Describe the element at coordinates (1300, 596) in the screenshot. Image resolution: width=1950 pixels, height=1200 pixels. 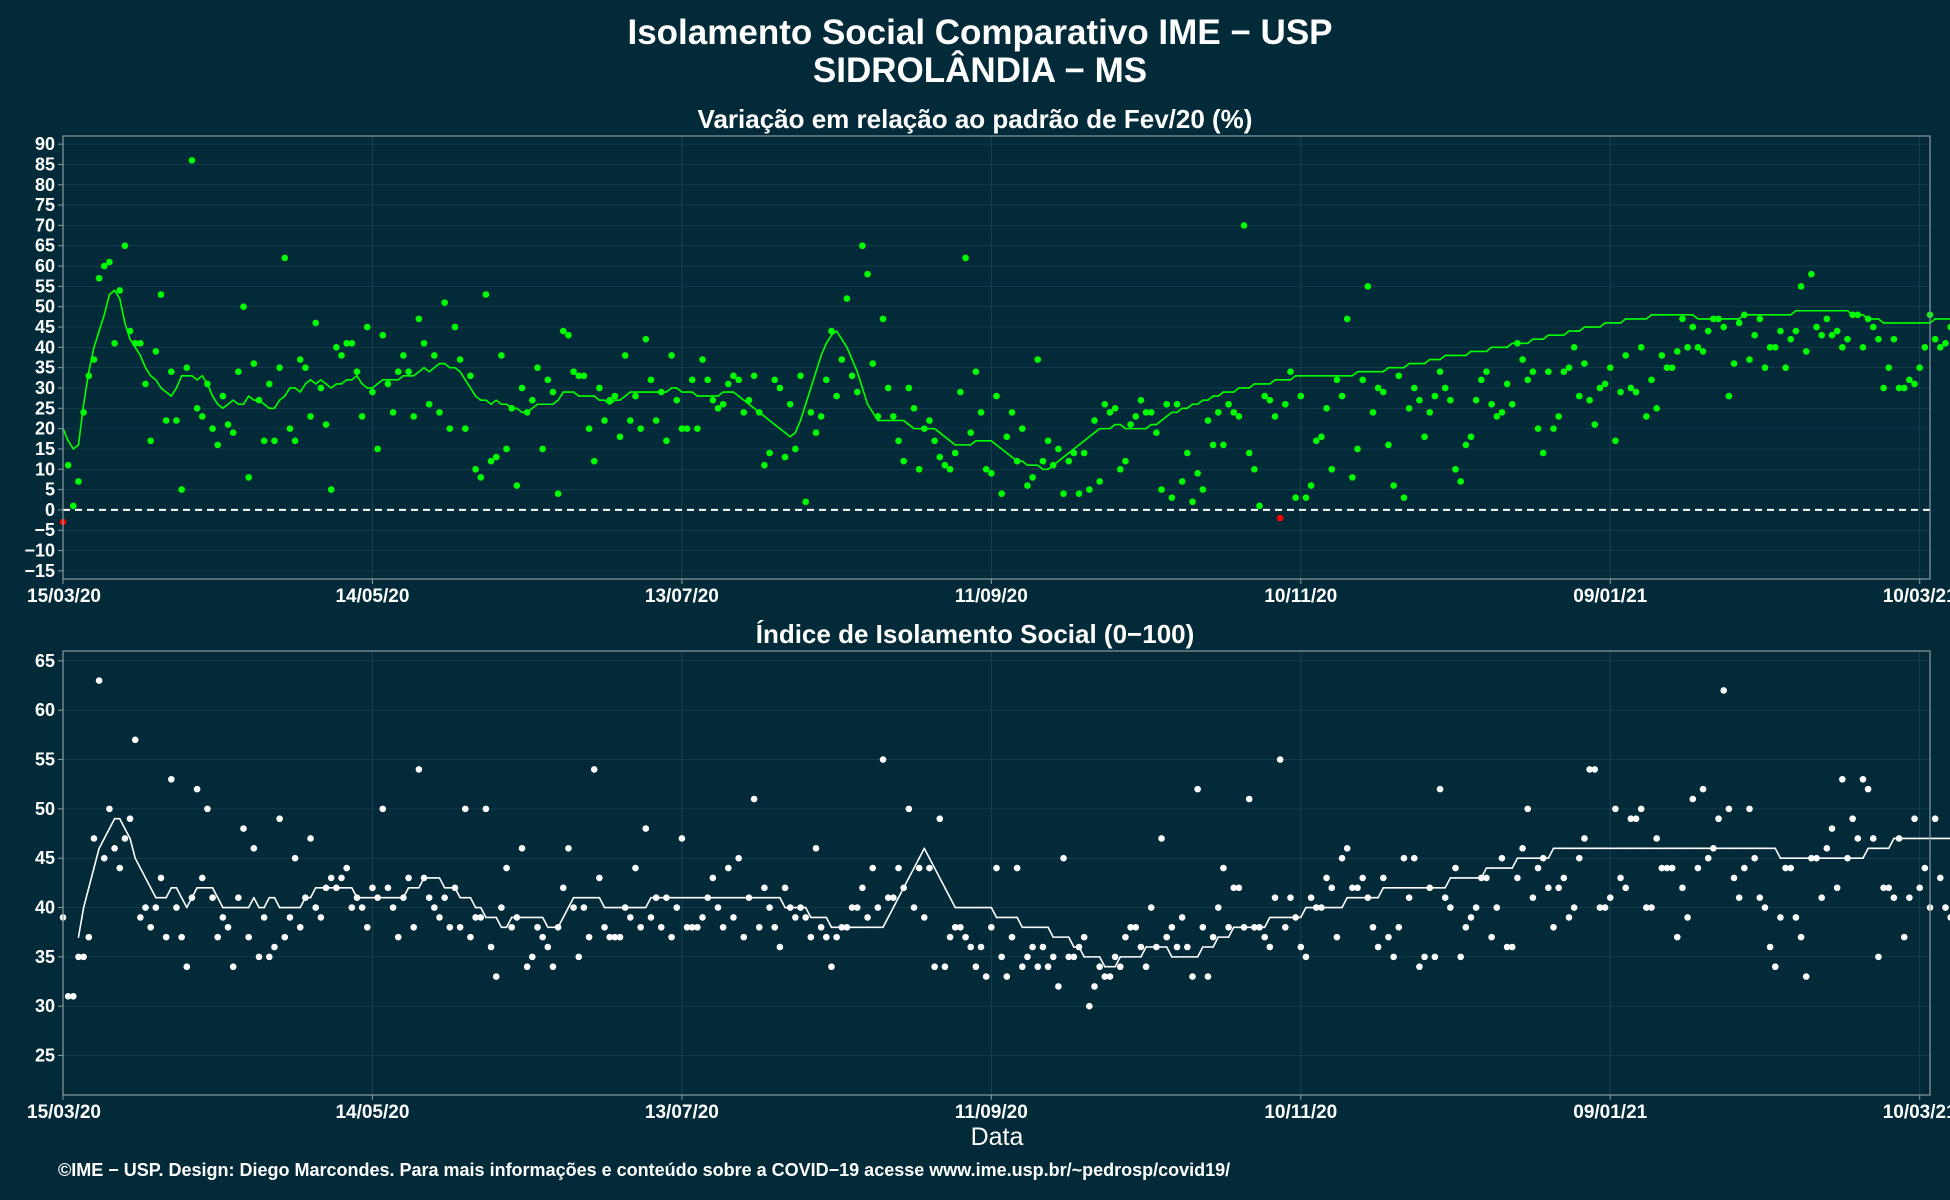
I see `variation-x-tick-label: 10/11/20` at that location.